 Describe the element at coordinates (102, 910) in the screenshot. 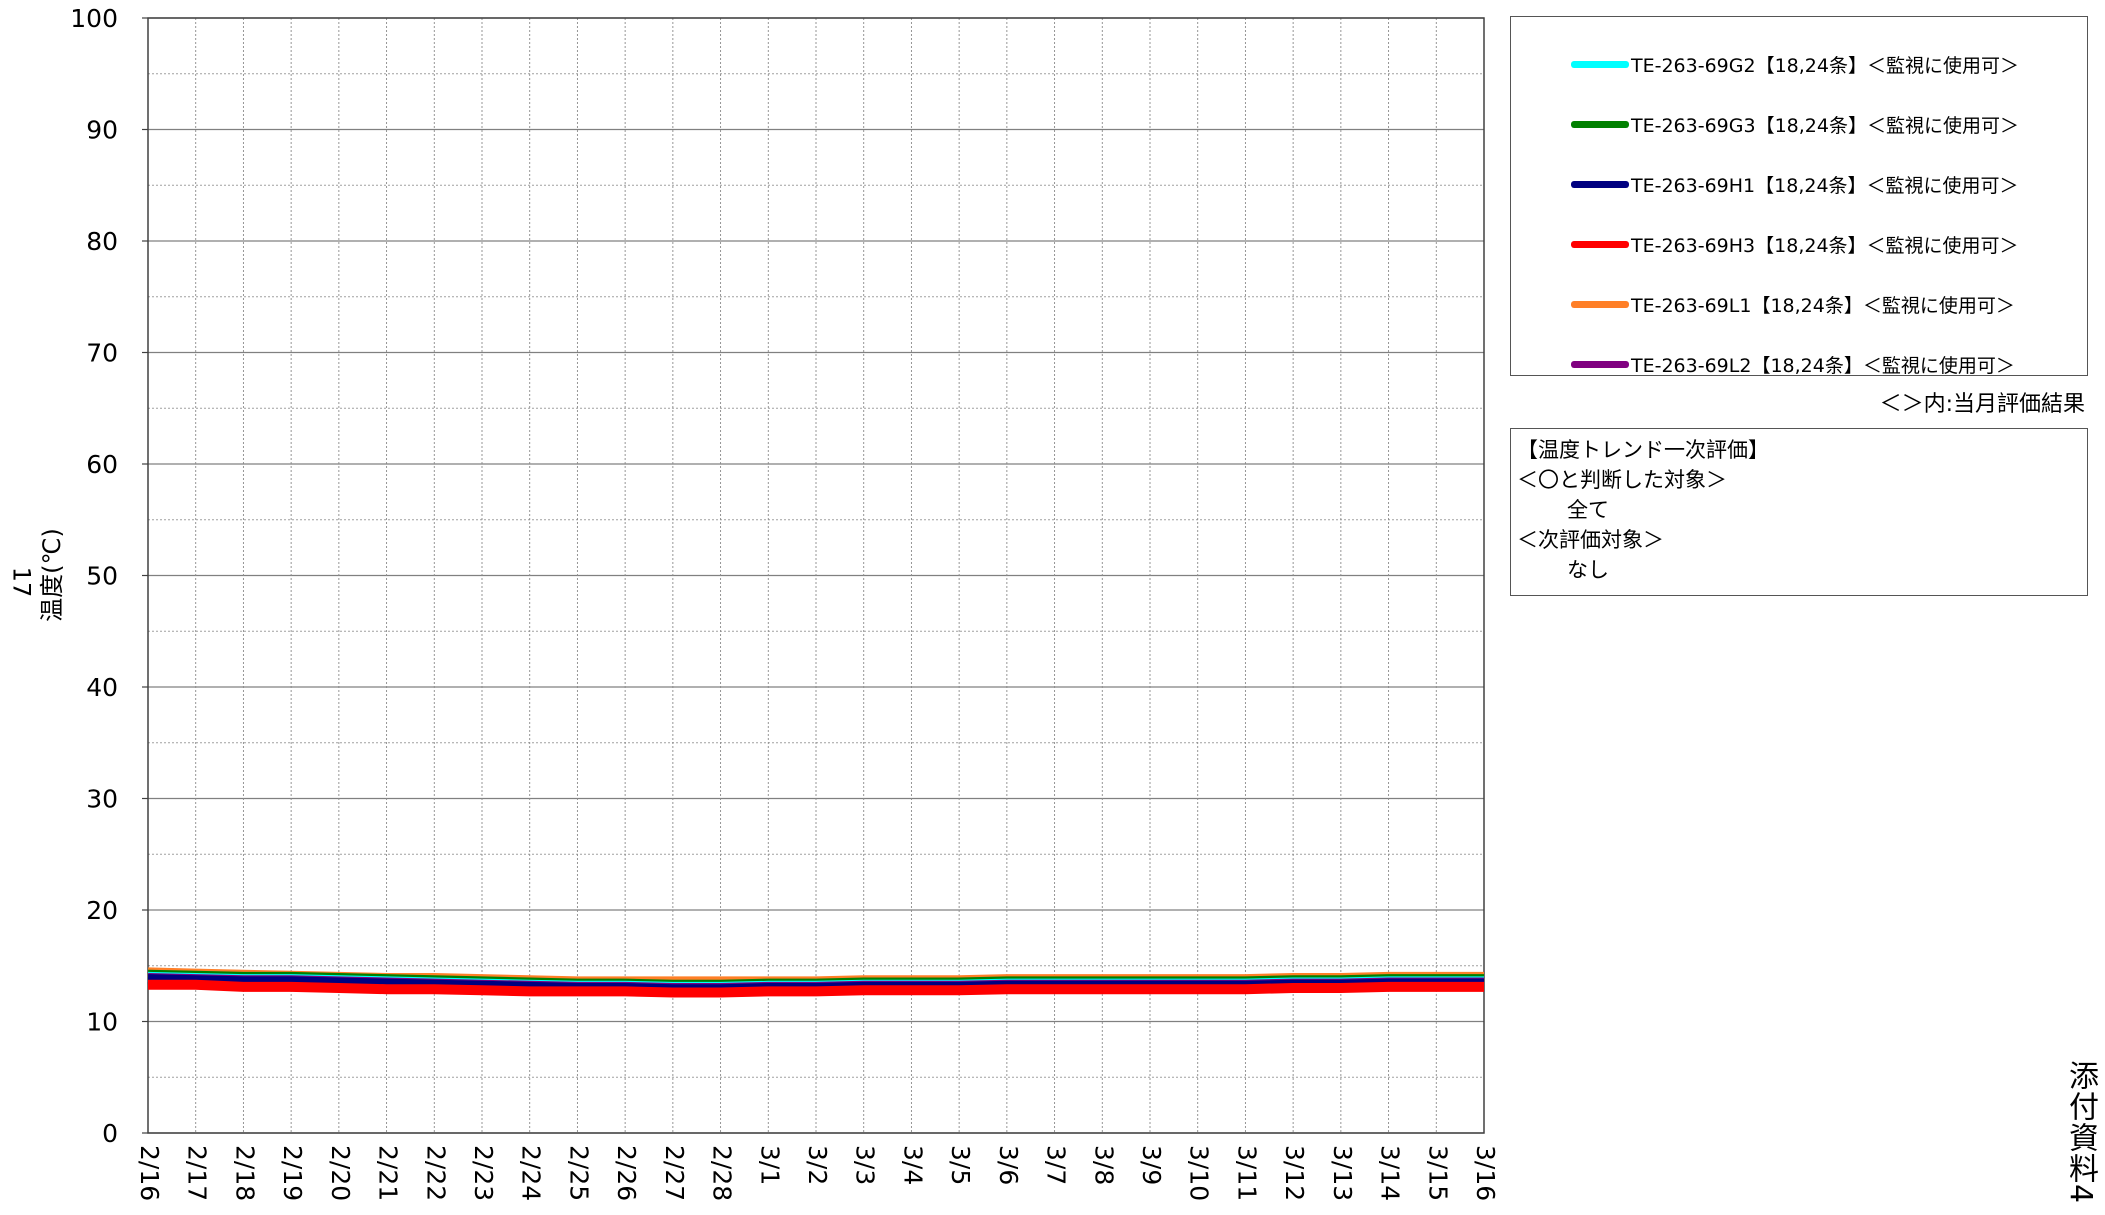

I see `y-tick-label: 20` at that location.